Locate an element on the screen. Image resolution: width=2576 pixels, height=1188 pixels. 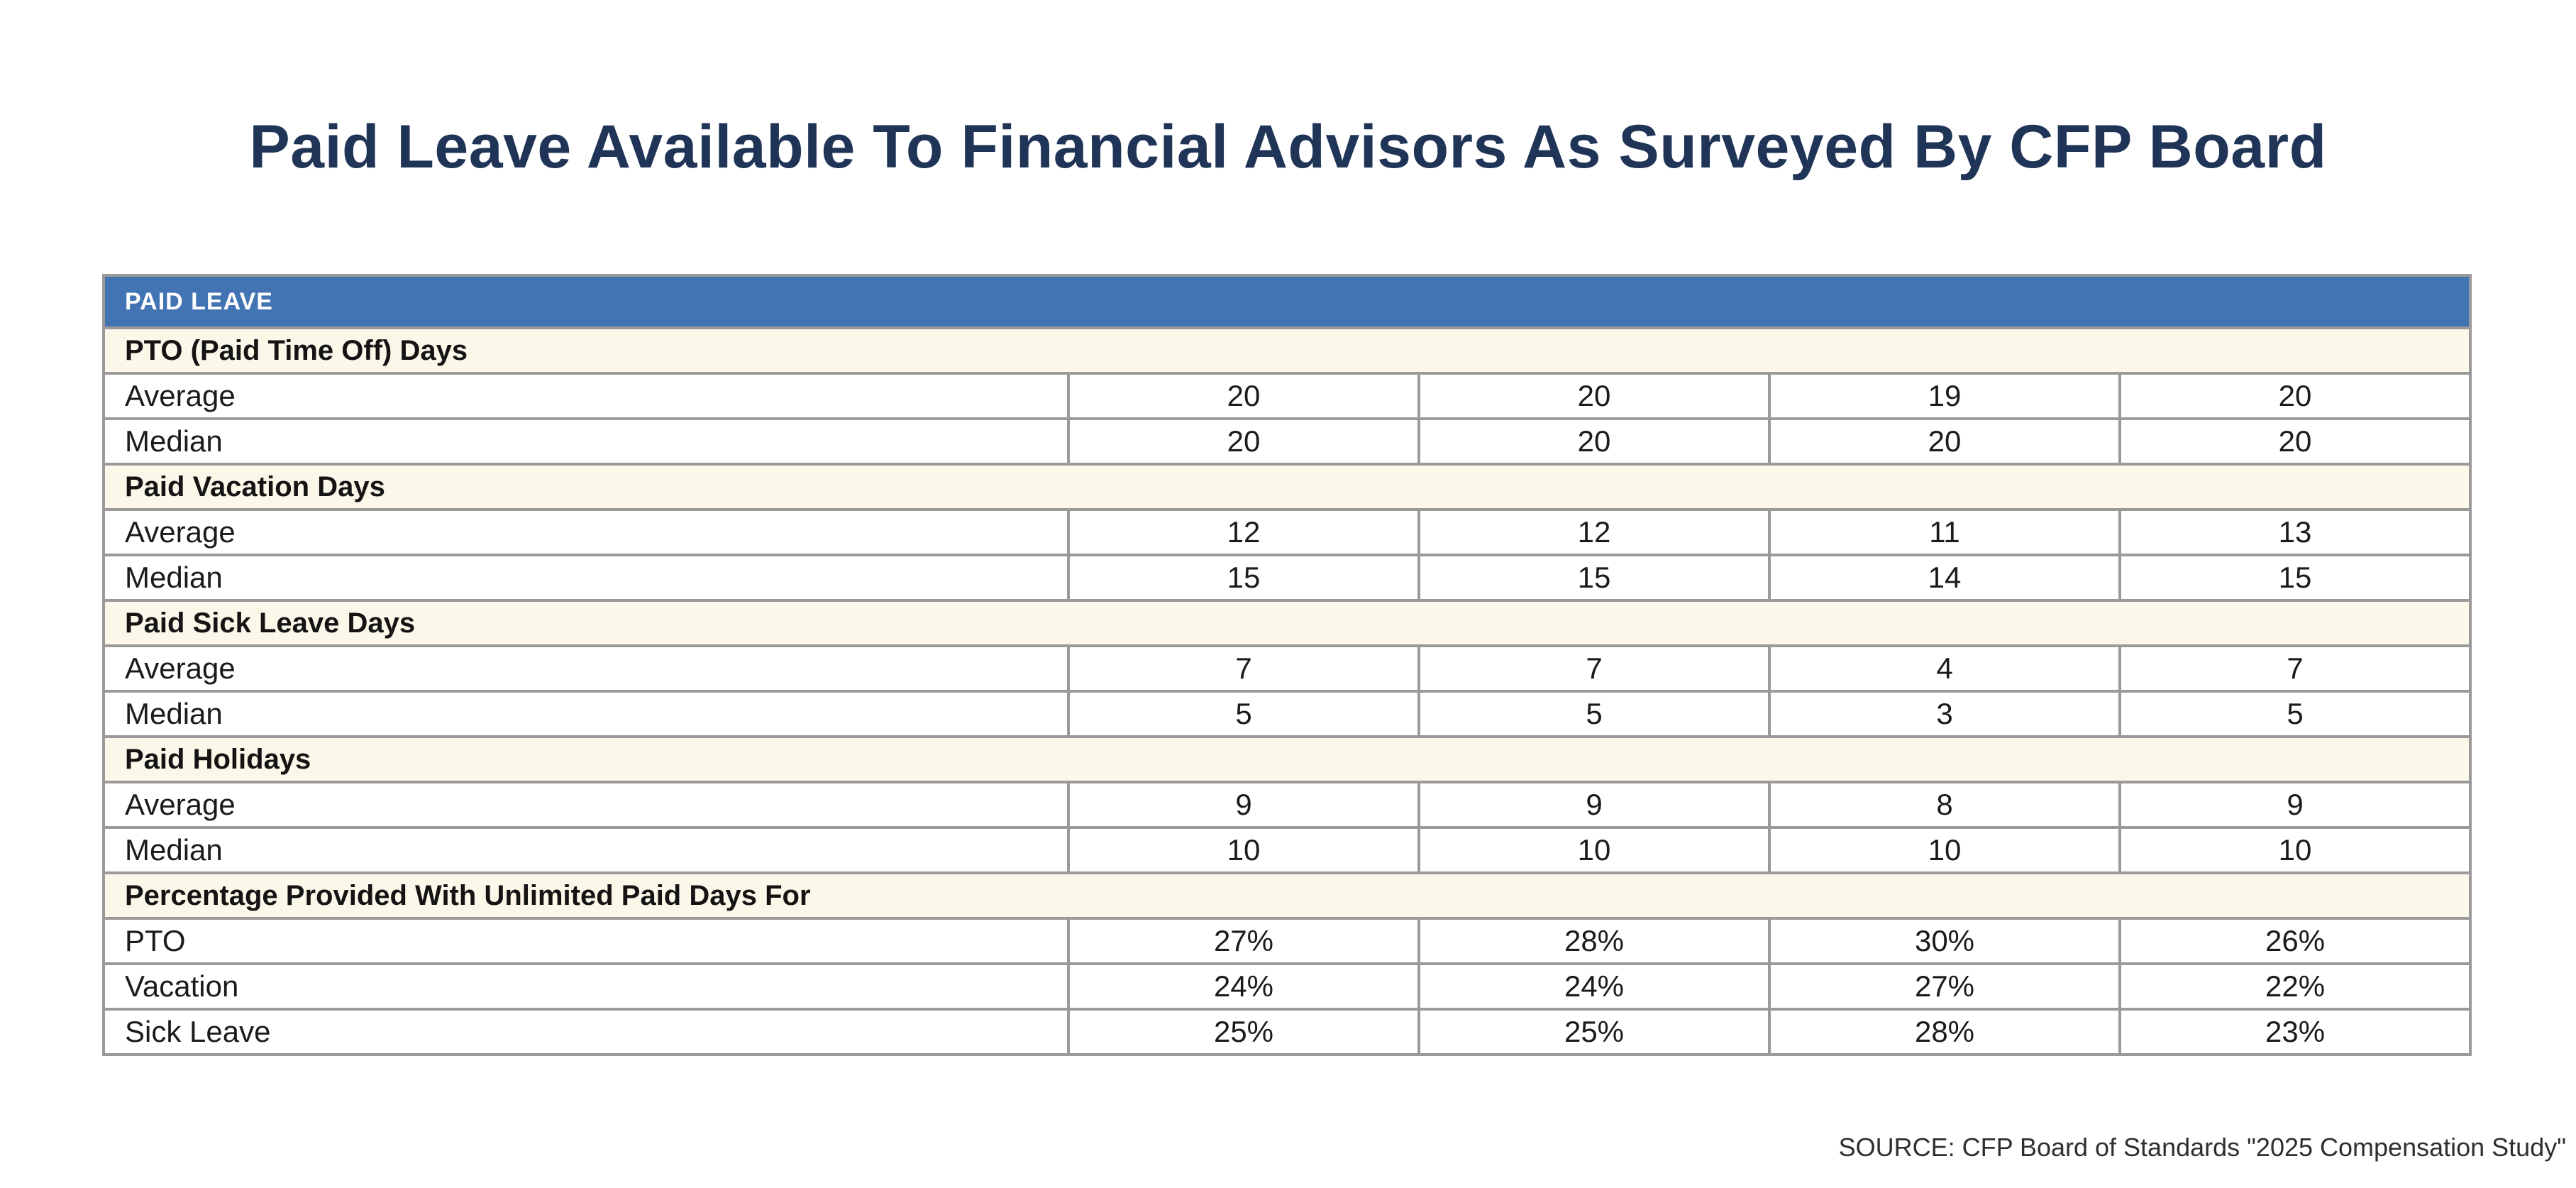
table-row-paid-vacation-days-average: Average 12 12 11 13 is located at coordinates (1287, 532).